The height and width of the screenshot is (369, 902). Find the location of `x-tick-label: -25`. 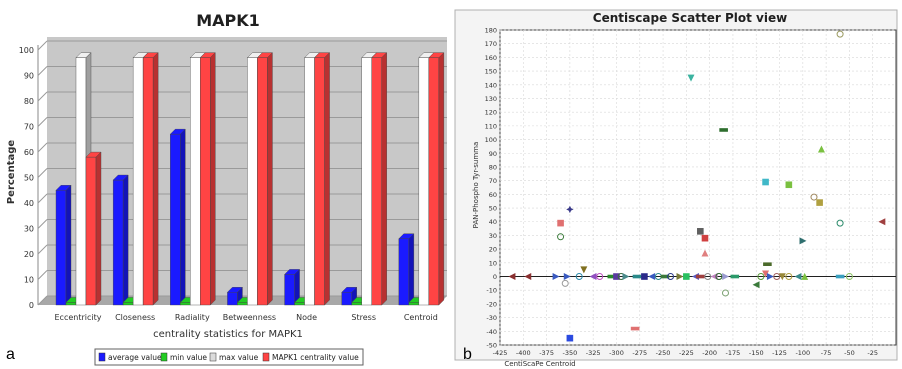

x-tick-label: -25 is located at coordinates (872, 353).